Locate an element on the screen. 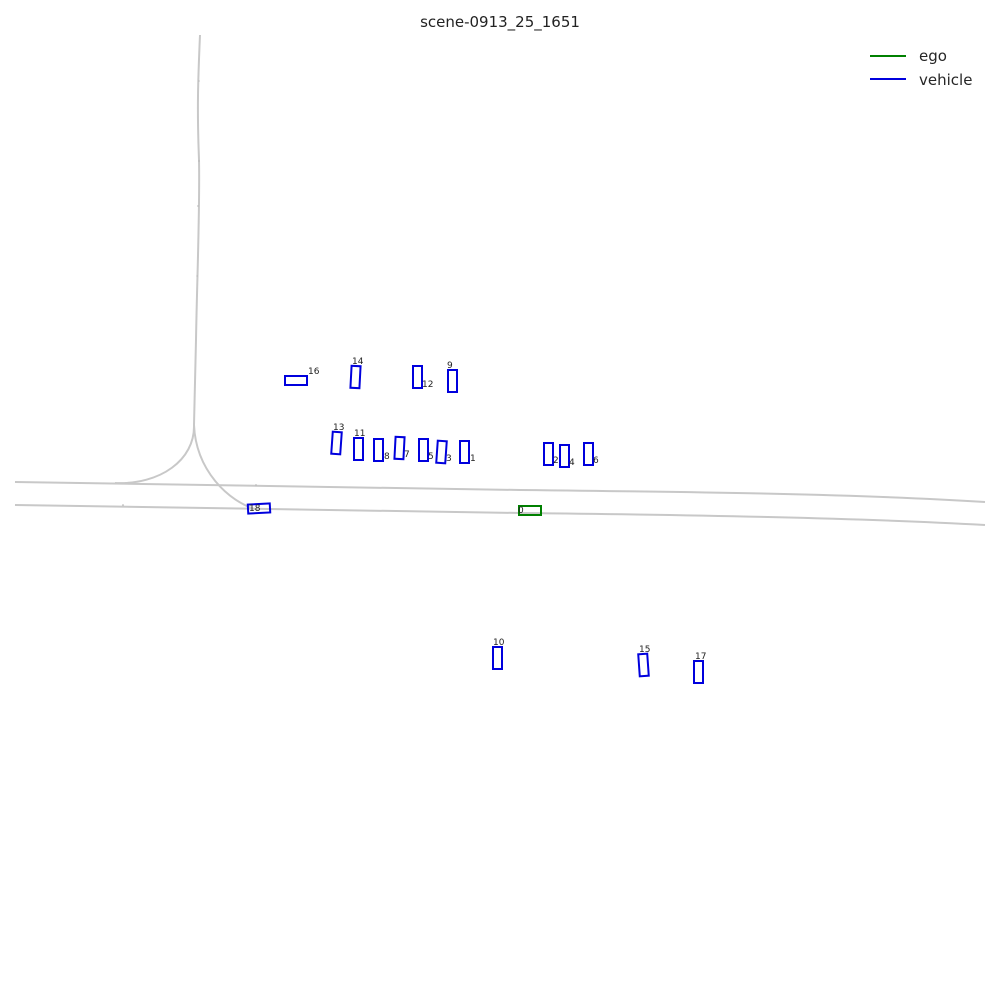 The image size is (1000, 1000). object-label: 7 is located at coordinates (407, 455).